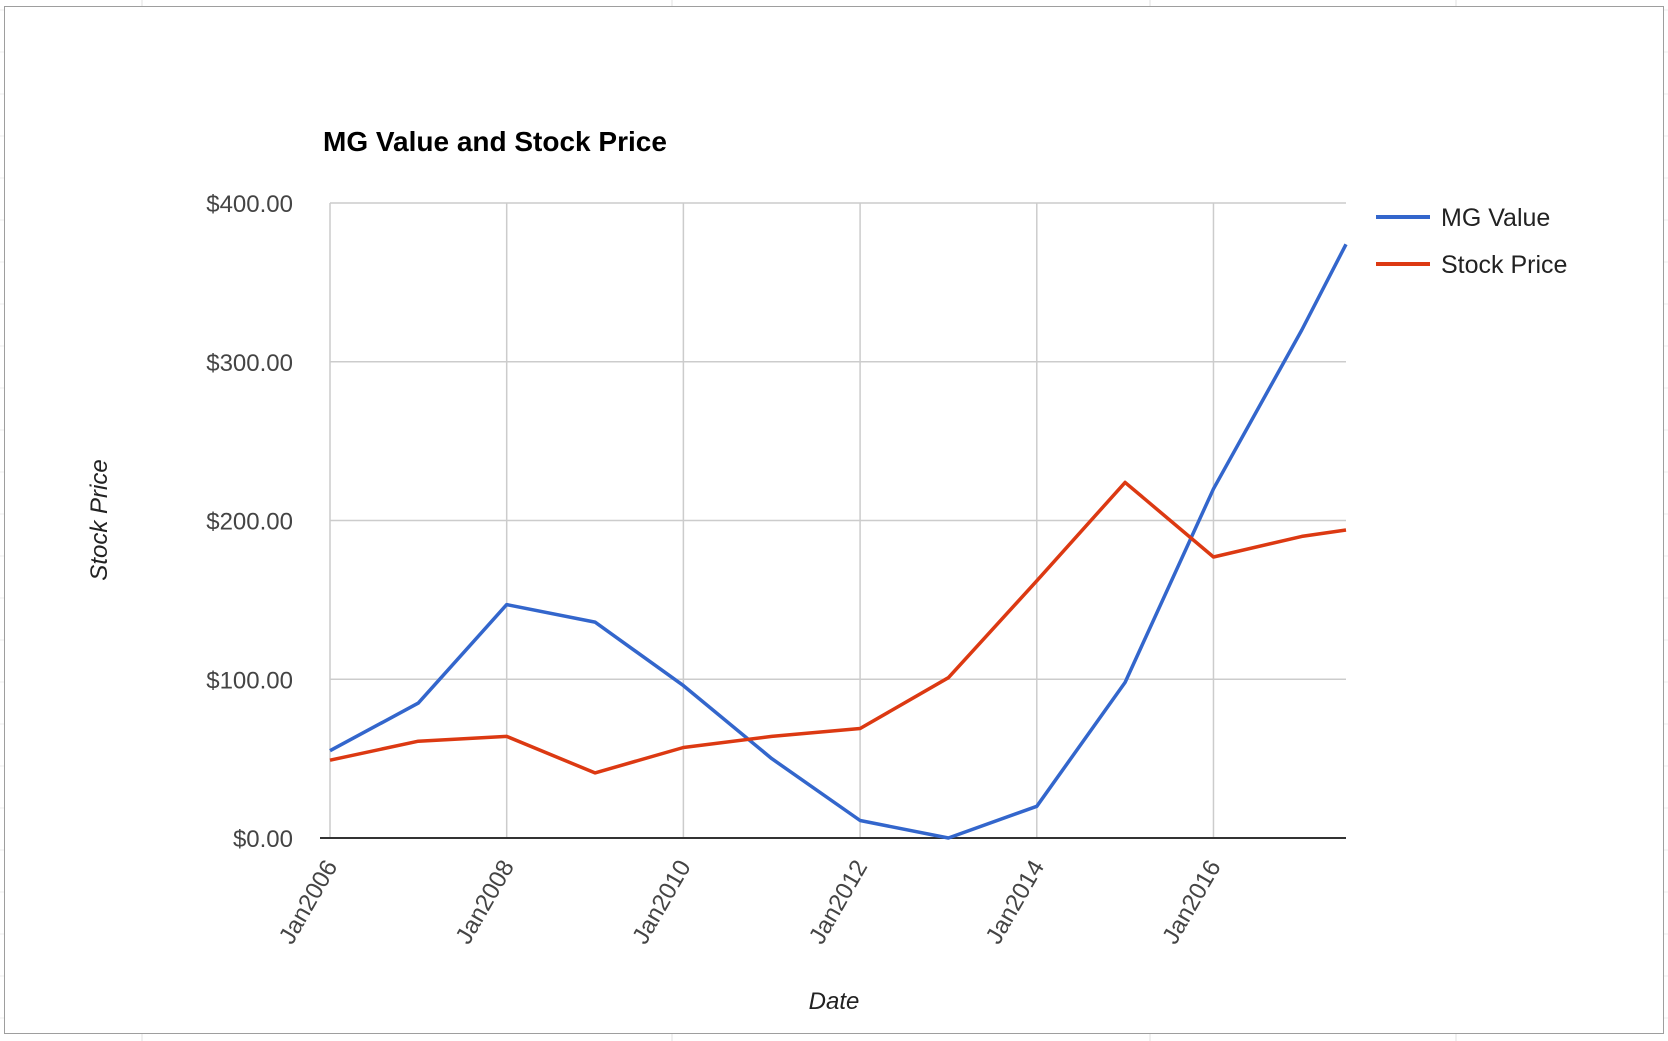 This screenshot has width=1668, height=1041. What do you see at coordinates (249, 363) in the screenshot?
I see `y-tick-label: $300.00` at bounding box center [249, 363].